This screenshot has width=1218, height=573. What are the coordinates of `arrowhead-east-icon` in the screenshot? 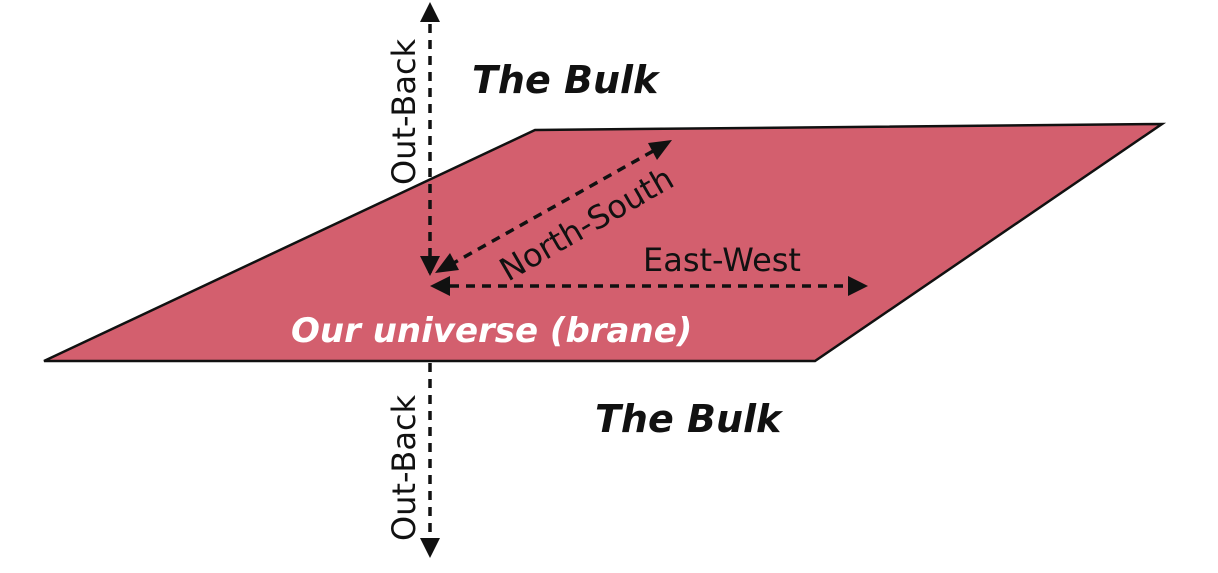 It's located at (858, 286).